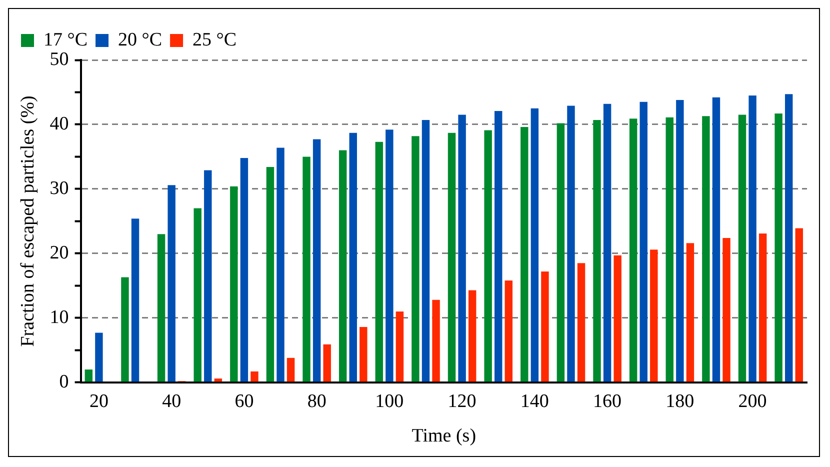 This screenshot has height=467, width=830. What do you see at coordinates (64, 381) in the screenshot?
I see `y-tick-label: 0` at bounding box center [64, 381].